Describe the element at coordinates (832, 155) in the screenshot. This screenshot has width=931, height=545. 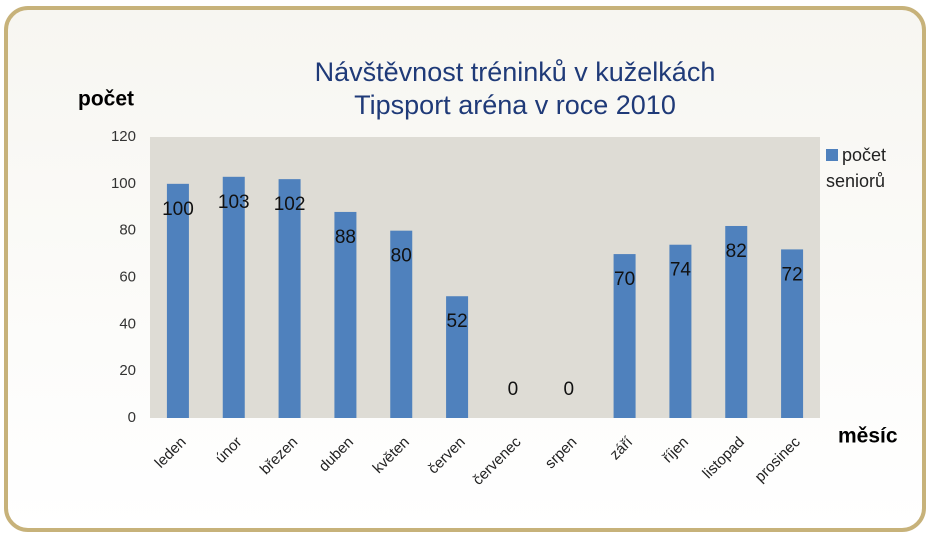
I see `legend-swatch` at that location.